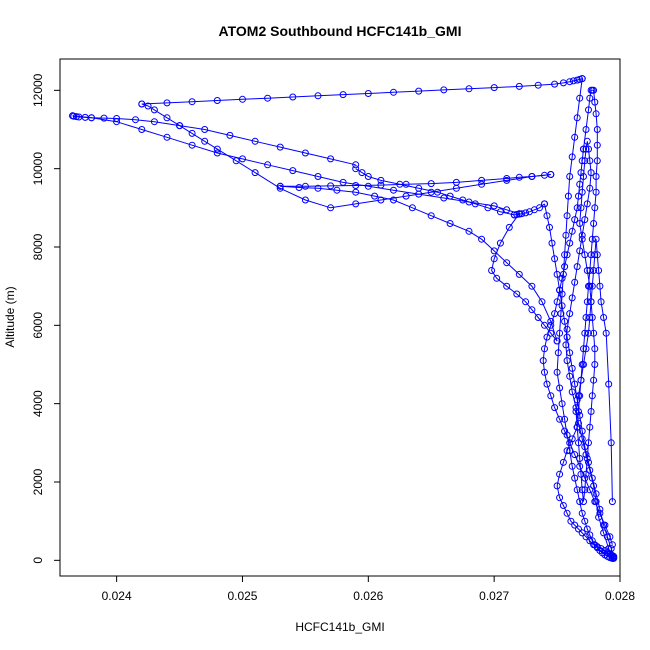  I want to click on y-tick-label: 0, so click(38, 560).